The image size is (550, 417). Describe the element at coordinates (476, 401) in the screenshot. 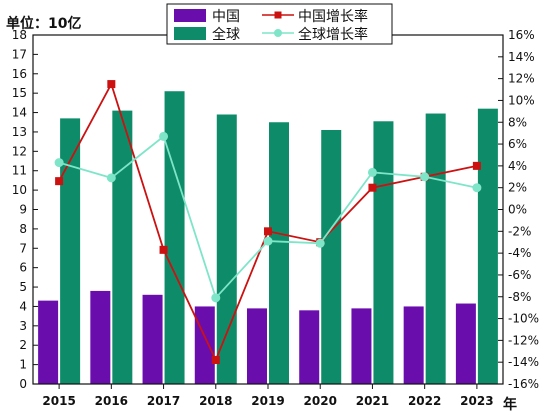

I see `x-tick-label-2023: 2023` at that location.